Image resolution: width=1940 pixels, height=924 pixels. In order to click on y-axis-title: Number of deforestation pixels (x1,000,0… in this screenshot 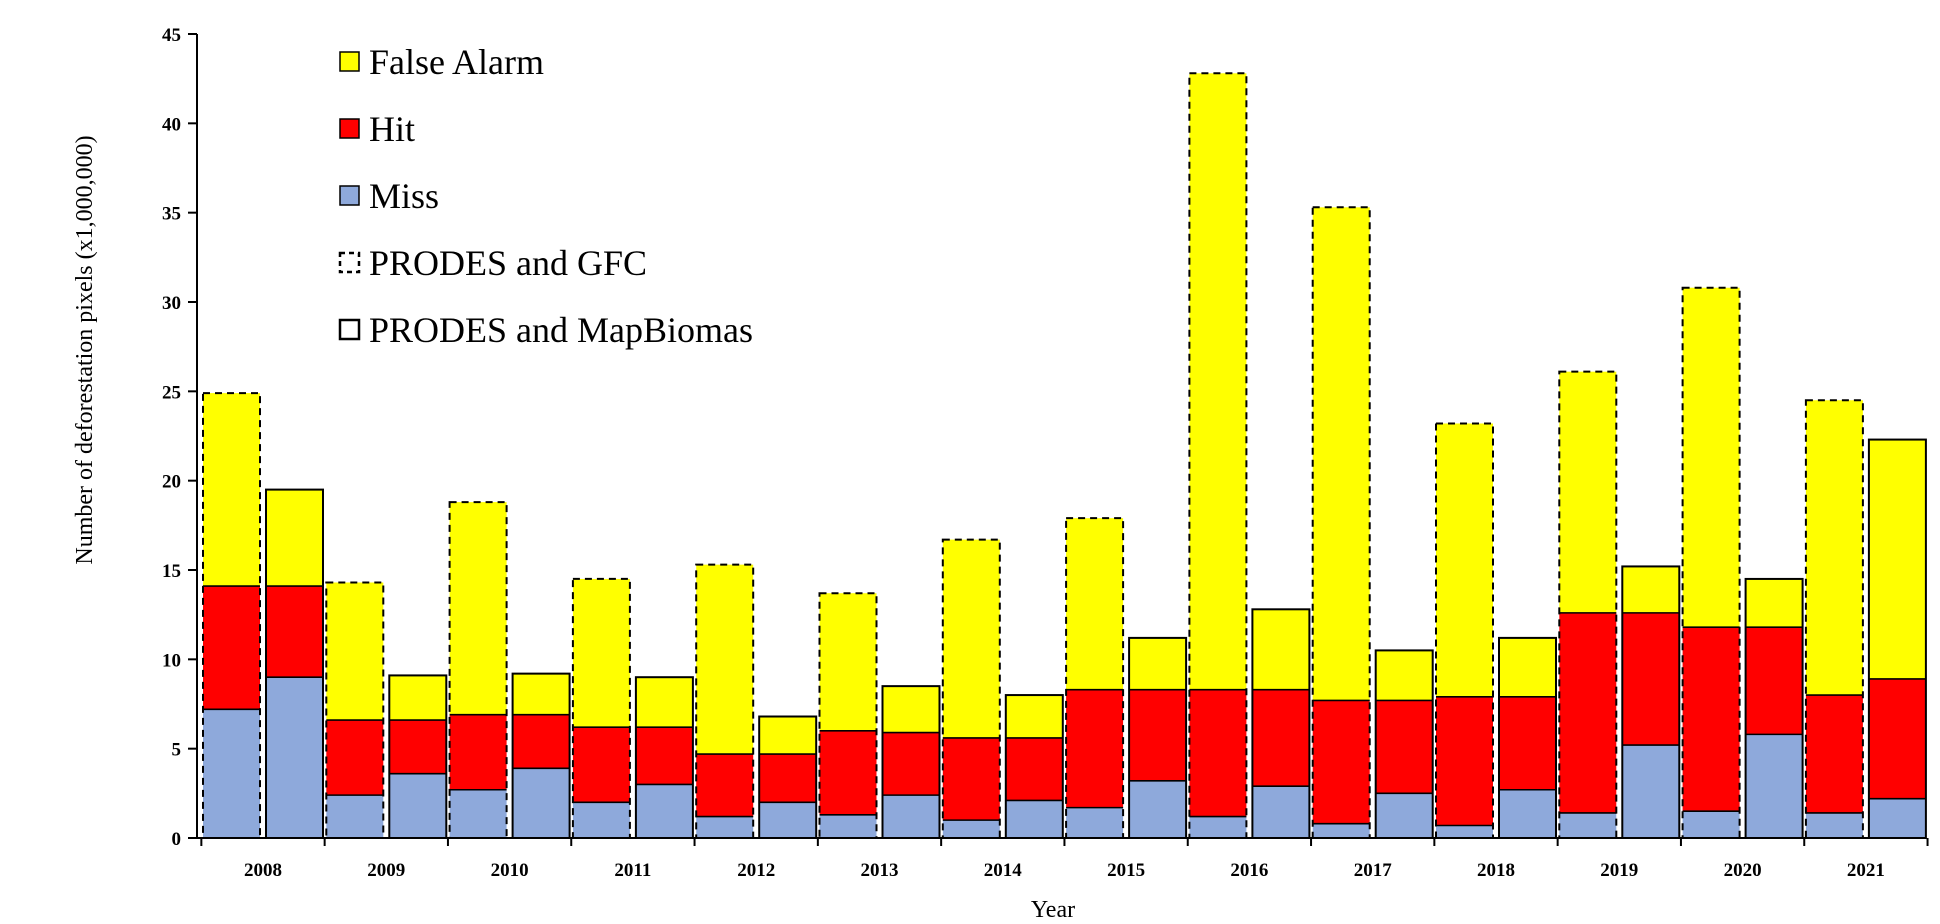, I will do `click(85, 349)`.